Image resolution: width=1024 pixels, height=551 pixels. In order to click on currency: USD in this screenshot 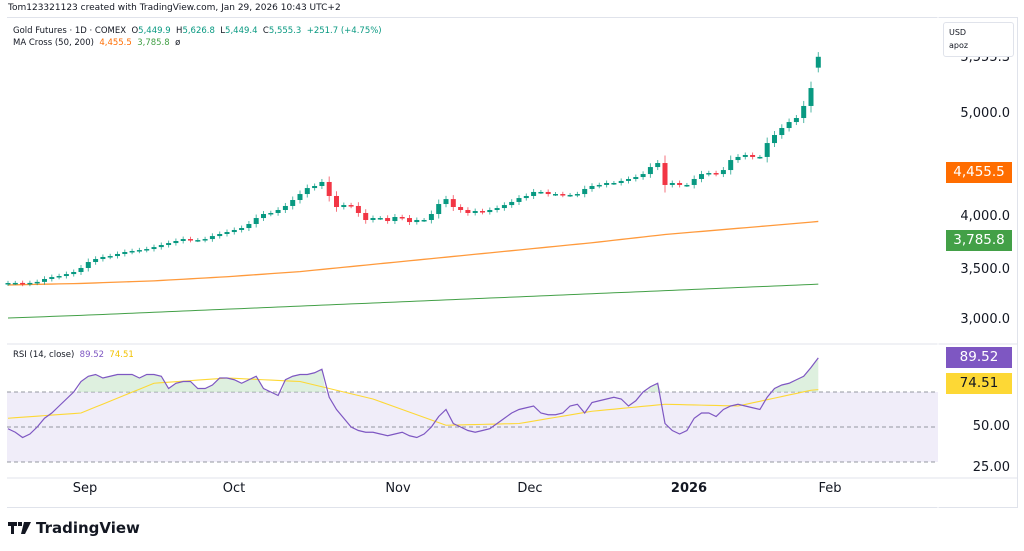, I will do `click(958, 32)`.